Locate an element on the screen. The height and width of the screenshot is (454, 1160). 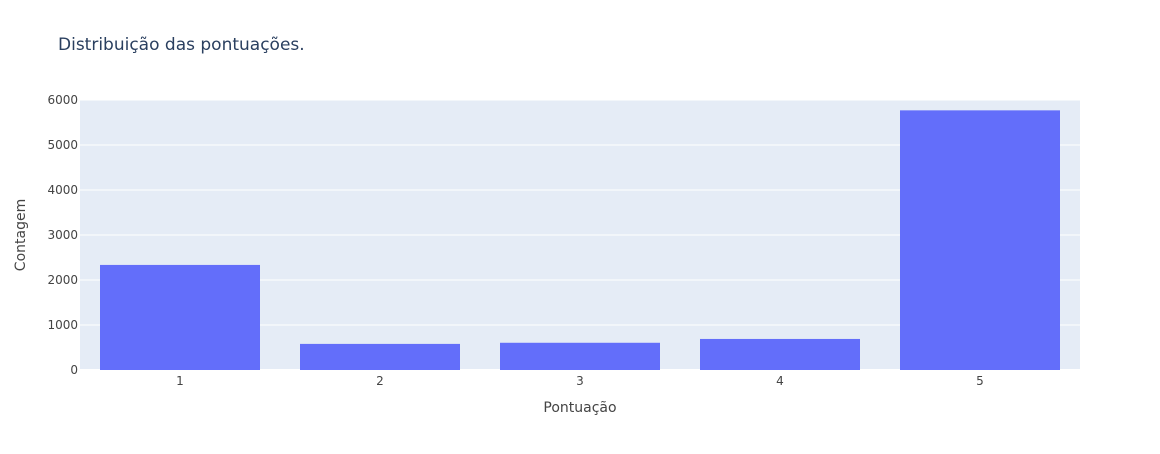
x-tick-label: 1 is located at coordinates (180, 381).